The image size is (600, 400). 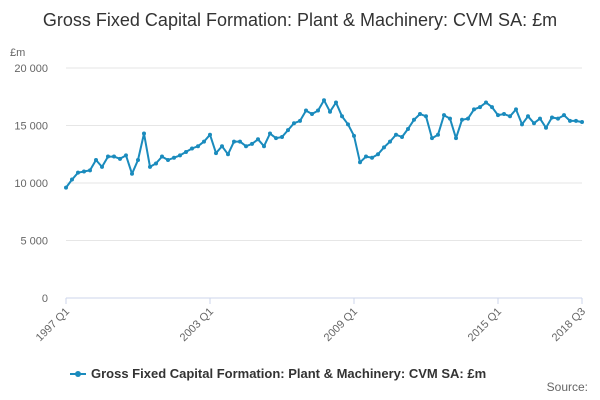 What do you see at coordinates (341, 325) in the screenshot?
I see `x-tick-label: 2009 Q1` at bounding box center [341, 325].